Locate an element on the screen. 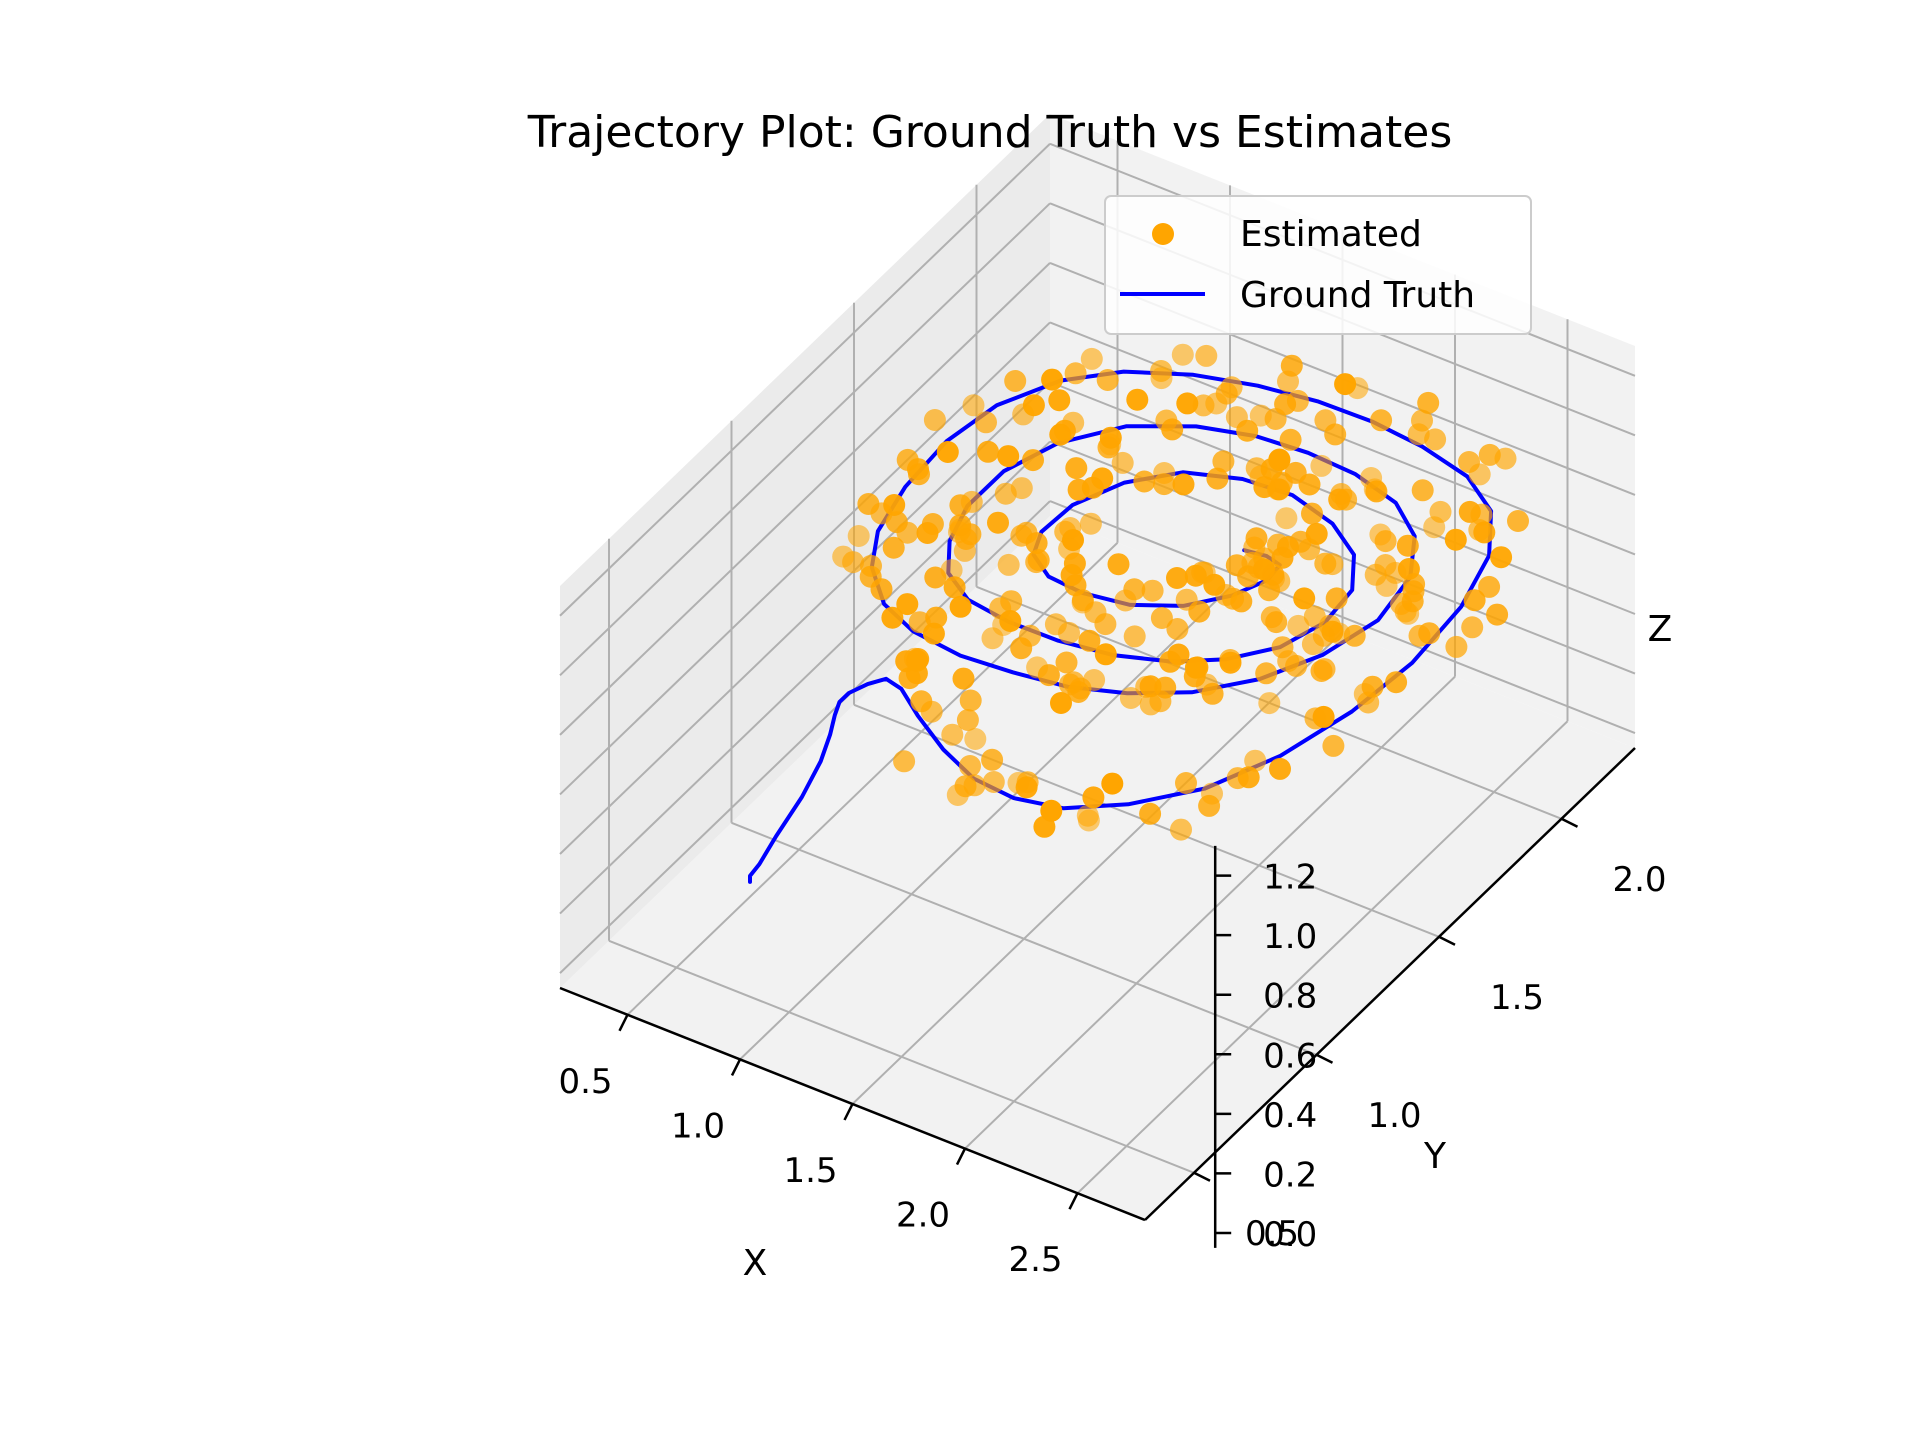 This screenshot has height=1444, width=1920. y-tick-label: 1.5 is located at coordinates (1517, 998).